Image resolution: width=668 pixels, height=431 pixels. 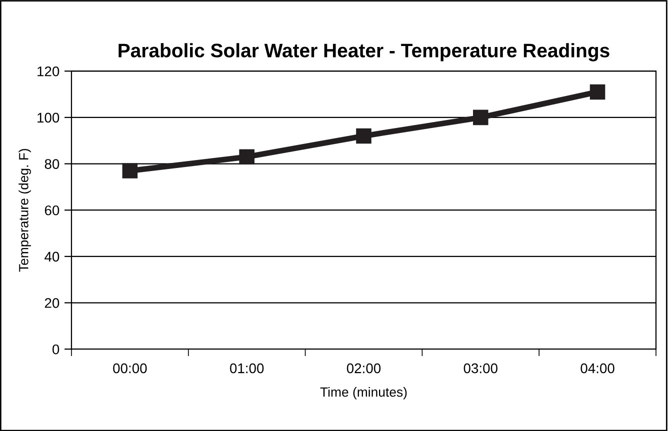 What do you see at coordinates (49, 71) in the screenshot?
I see `y-tick-label: 120` at bounding box center [49, 71].